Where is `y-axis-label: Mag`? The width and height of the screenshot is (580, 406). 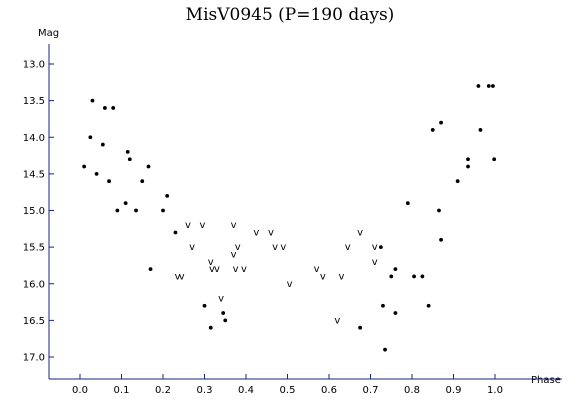 y-axis-label: Mag is located at coordinates (48, 33).